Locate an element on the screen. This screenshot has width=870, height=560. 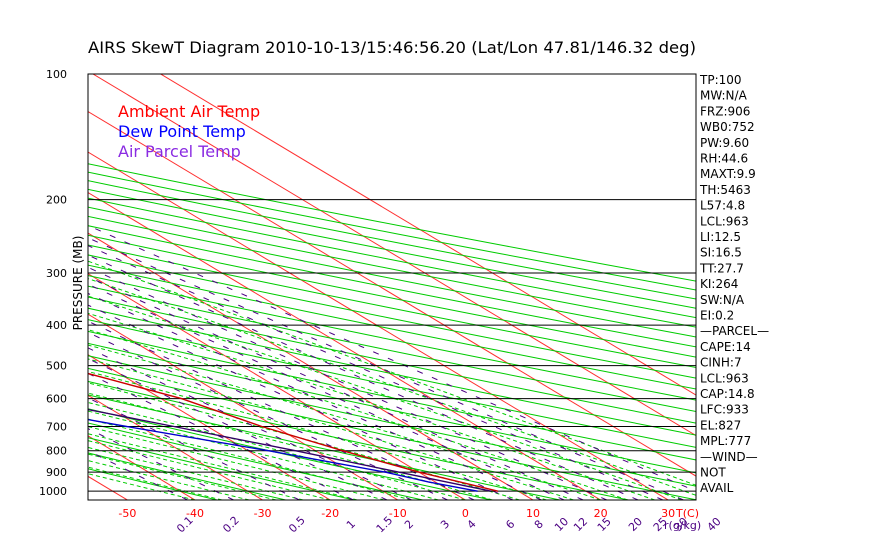
index-item: EL:827 is located at coordinates (720, 425).